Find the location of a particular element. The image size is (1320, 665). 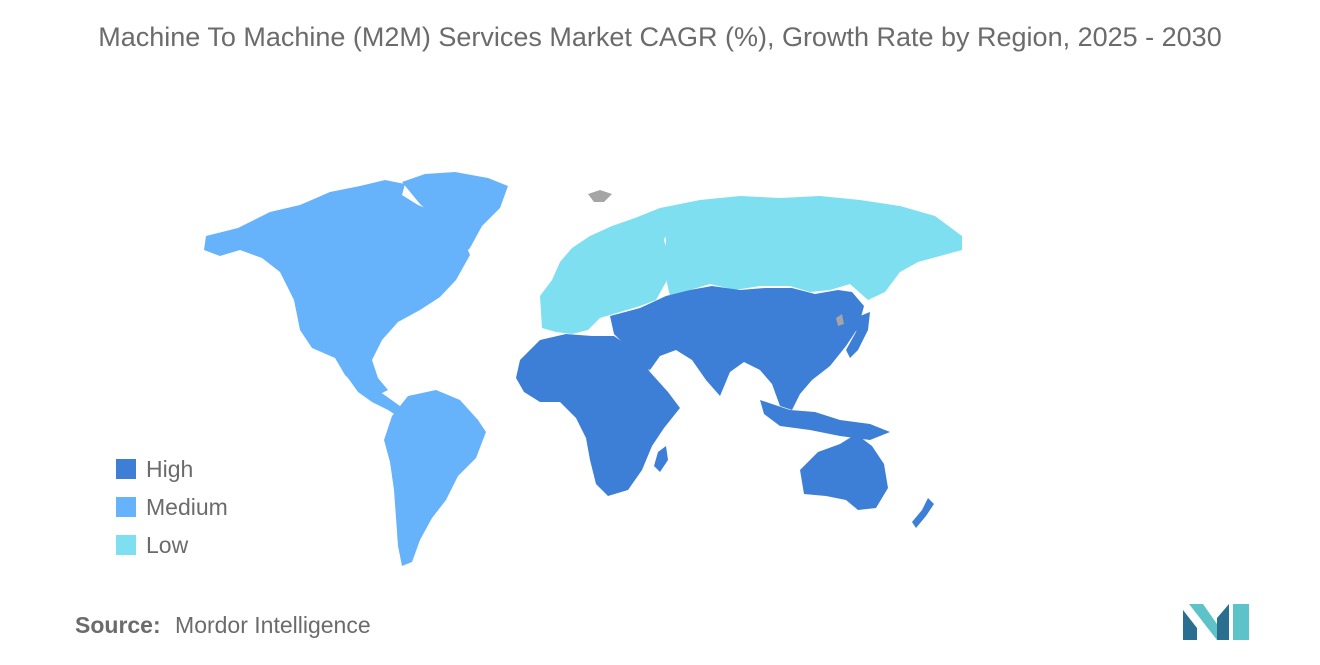

legend-label-high: High is located at coordinates (170, 468).